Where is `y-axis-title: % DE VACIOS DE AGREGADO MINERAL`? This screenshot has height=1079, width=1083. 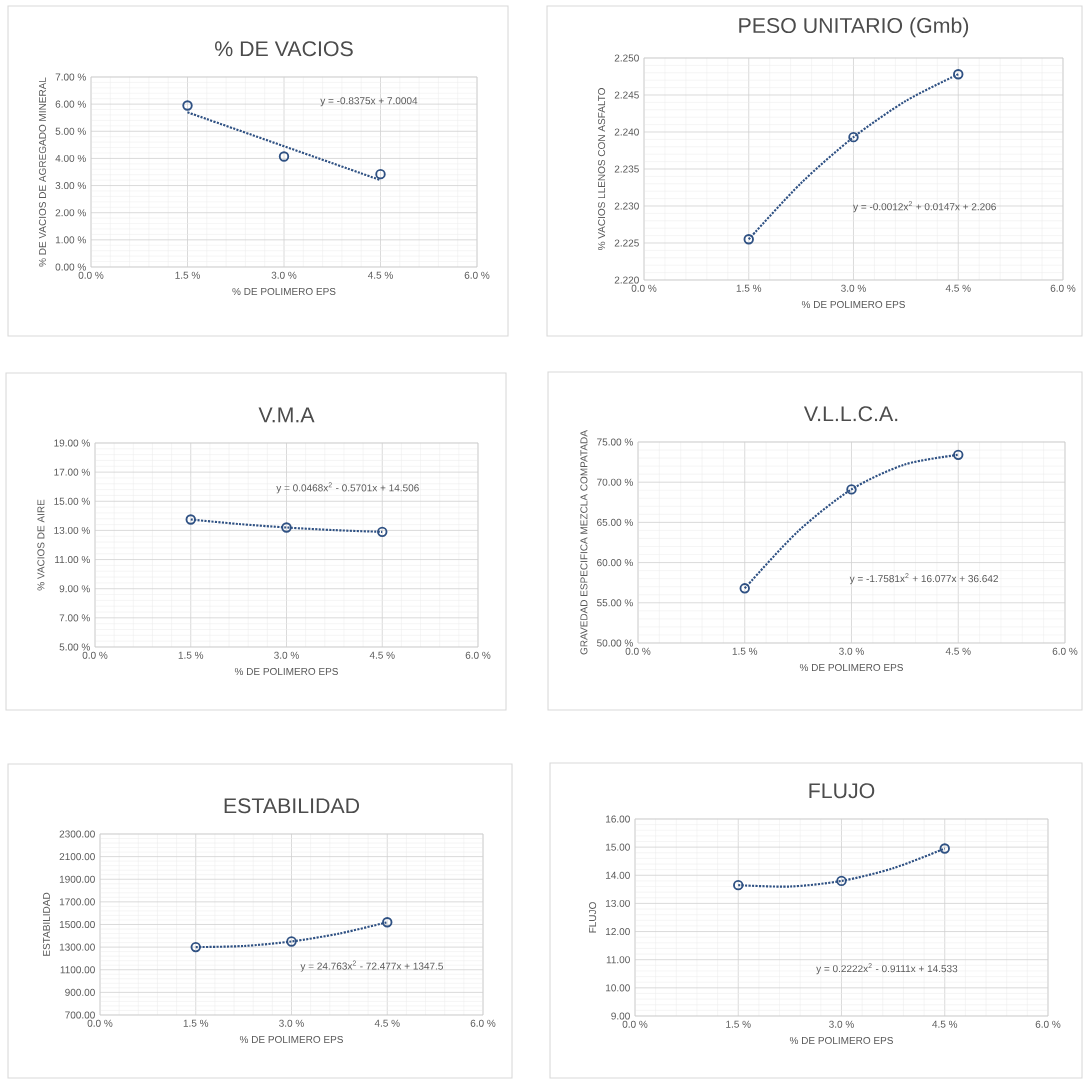 y-axis-title: % DE VACIOS DE AGREGADO MINERAL is located at coordinates (42, 172).